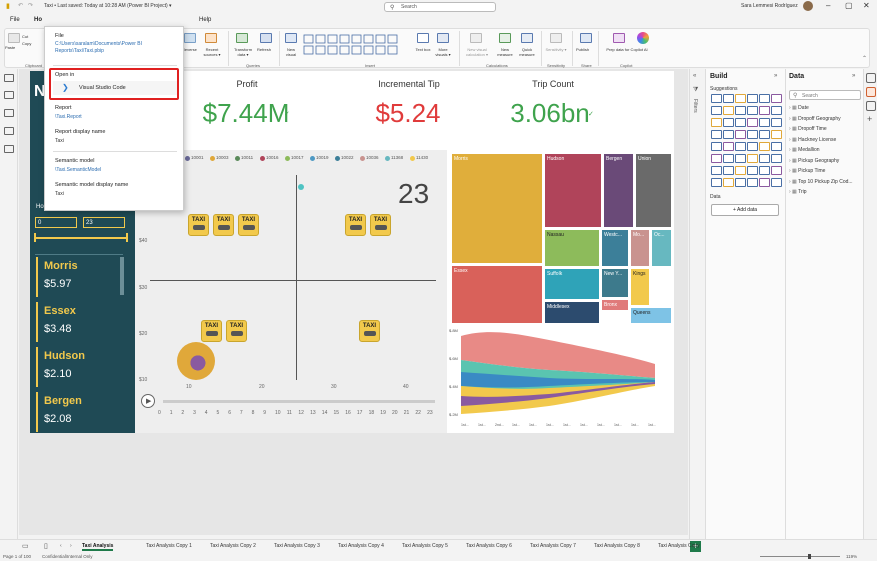 This screenshot has width=877, height=561. I want to click on bookmarks-pane-icon, so click(871, 106).